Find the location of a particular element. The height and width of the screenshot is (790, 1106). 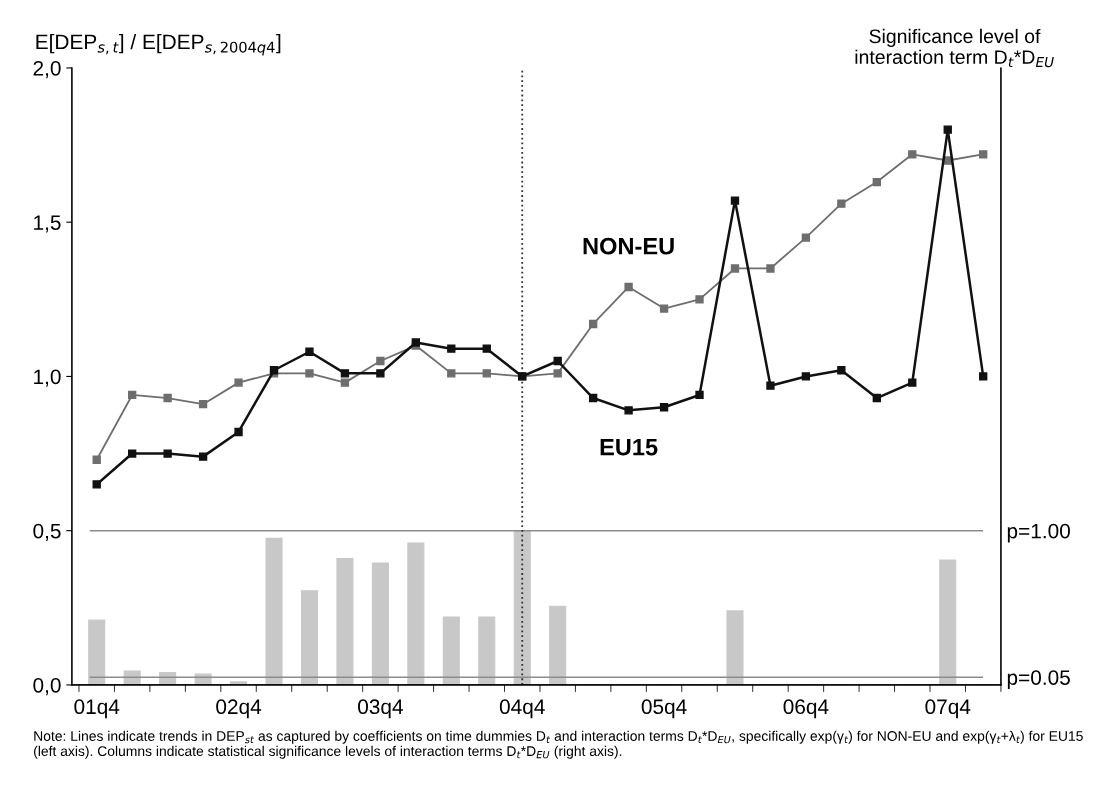

text: Note: Lines indicate trends in DEP$_{st}$ as captured by coefficients on time dummies D$_{t}$ and interaction terms D$_{t}$*D$_{EU}$, specifically exp(γ$_{t}$) for NON-EU and exp(γ$_{t}$+λ$_{t}$) for EU15 (left axis). Columns indicate statistical significance levels of interaction terms D$_{t}$*D$_{EU}$ (right axis). is located at coordinates (558, 744).